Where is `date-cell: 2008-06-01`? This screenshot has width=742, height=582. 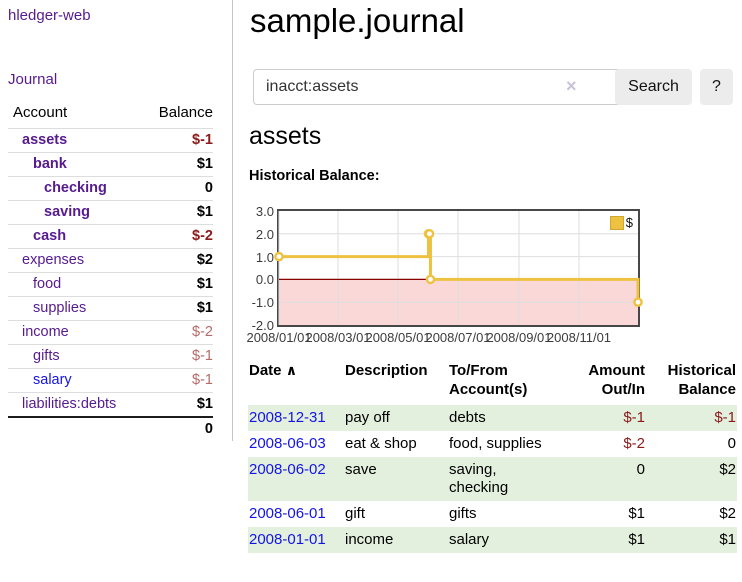 date-cell: 2008-06-01 is located at coordinates (296, 514).